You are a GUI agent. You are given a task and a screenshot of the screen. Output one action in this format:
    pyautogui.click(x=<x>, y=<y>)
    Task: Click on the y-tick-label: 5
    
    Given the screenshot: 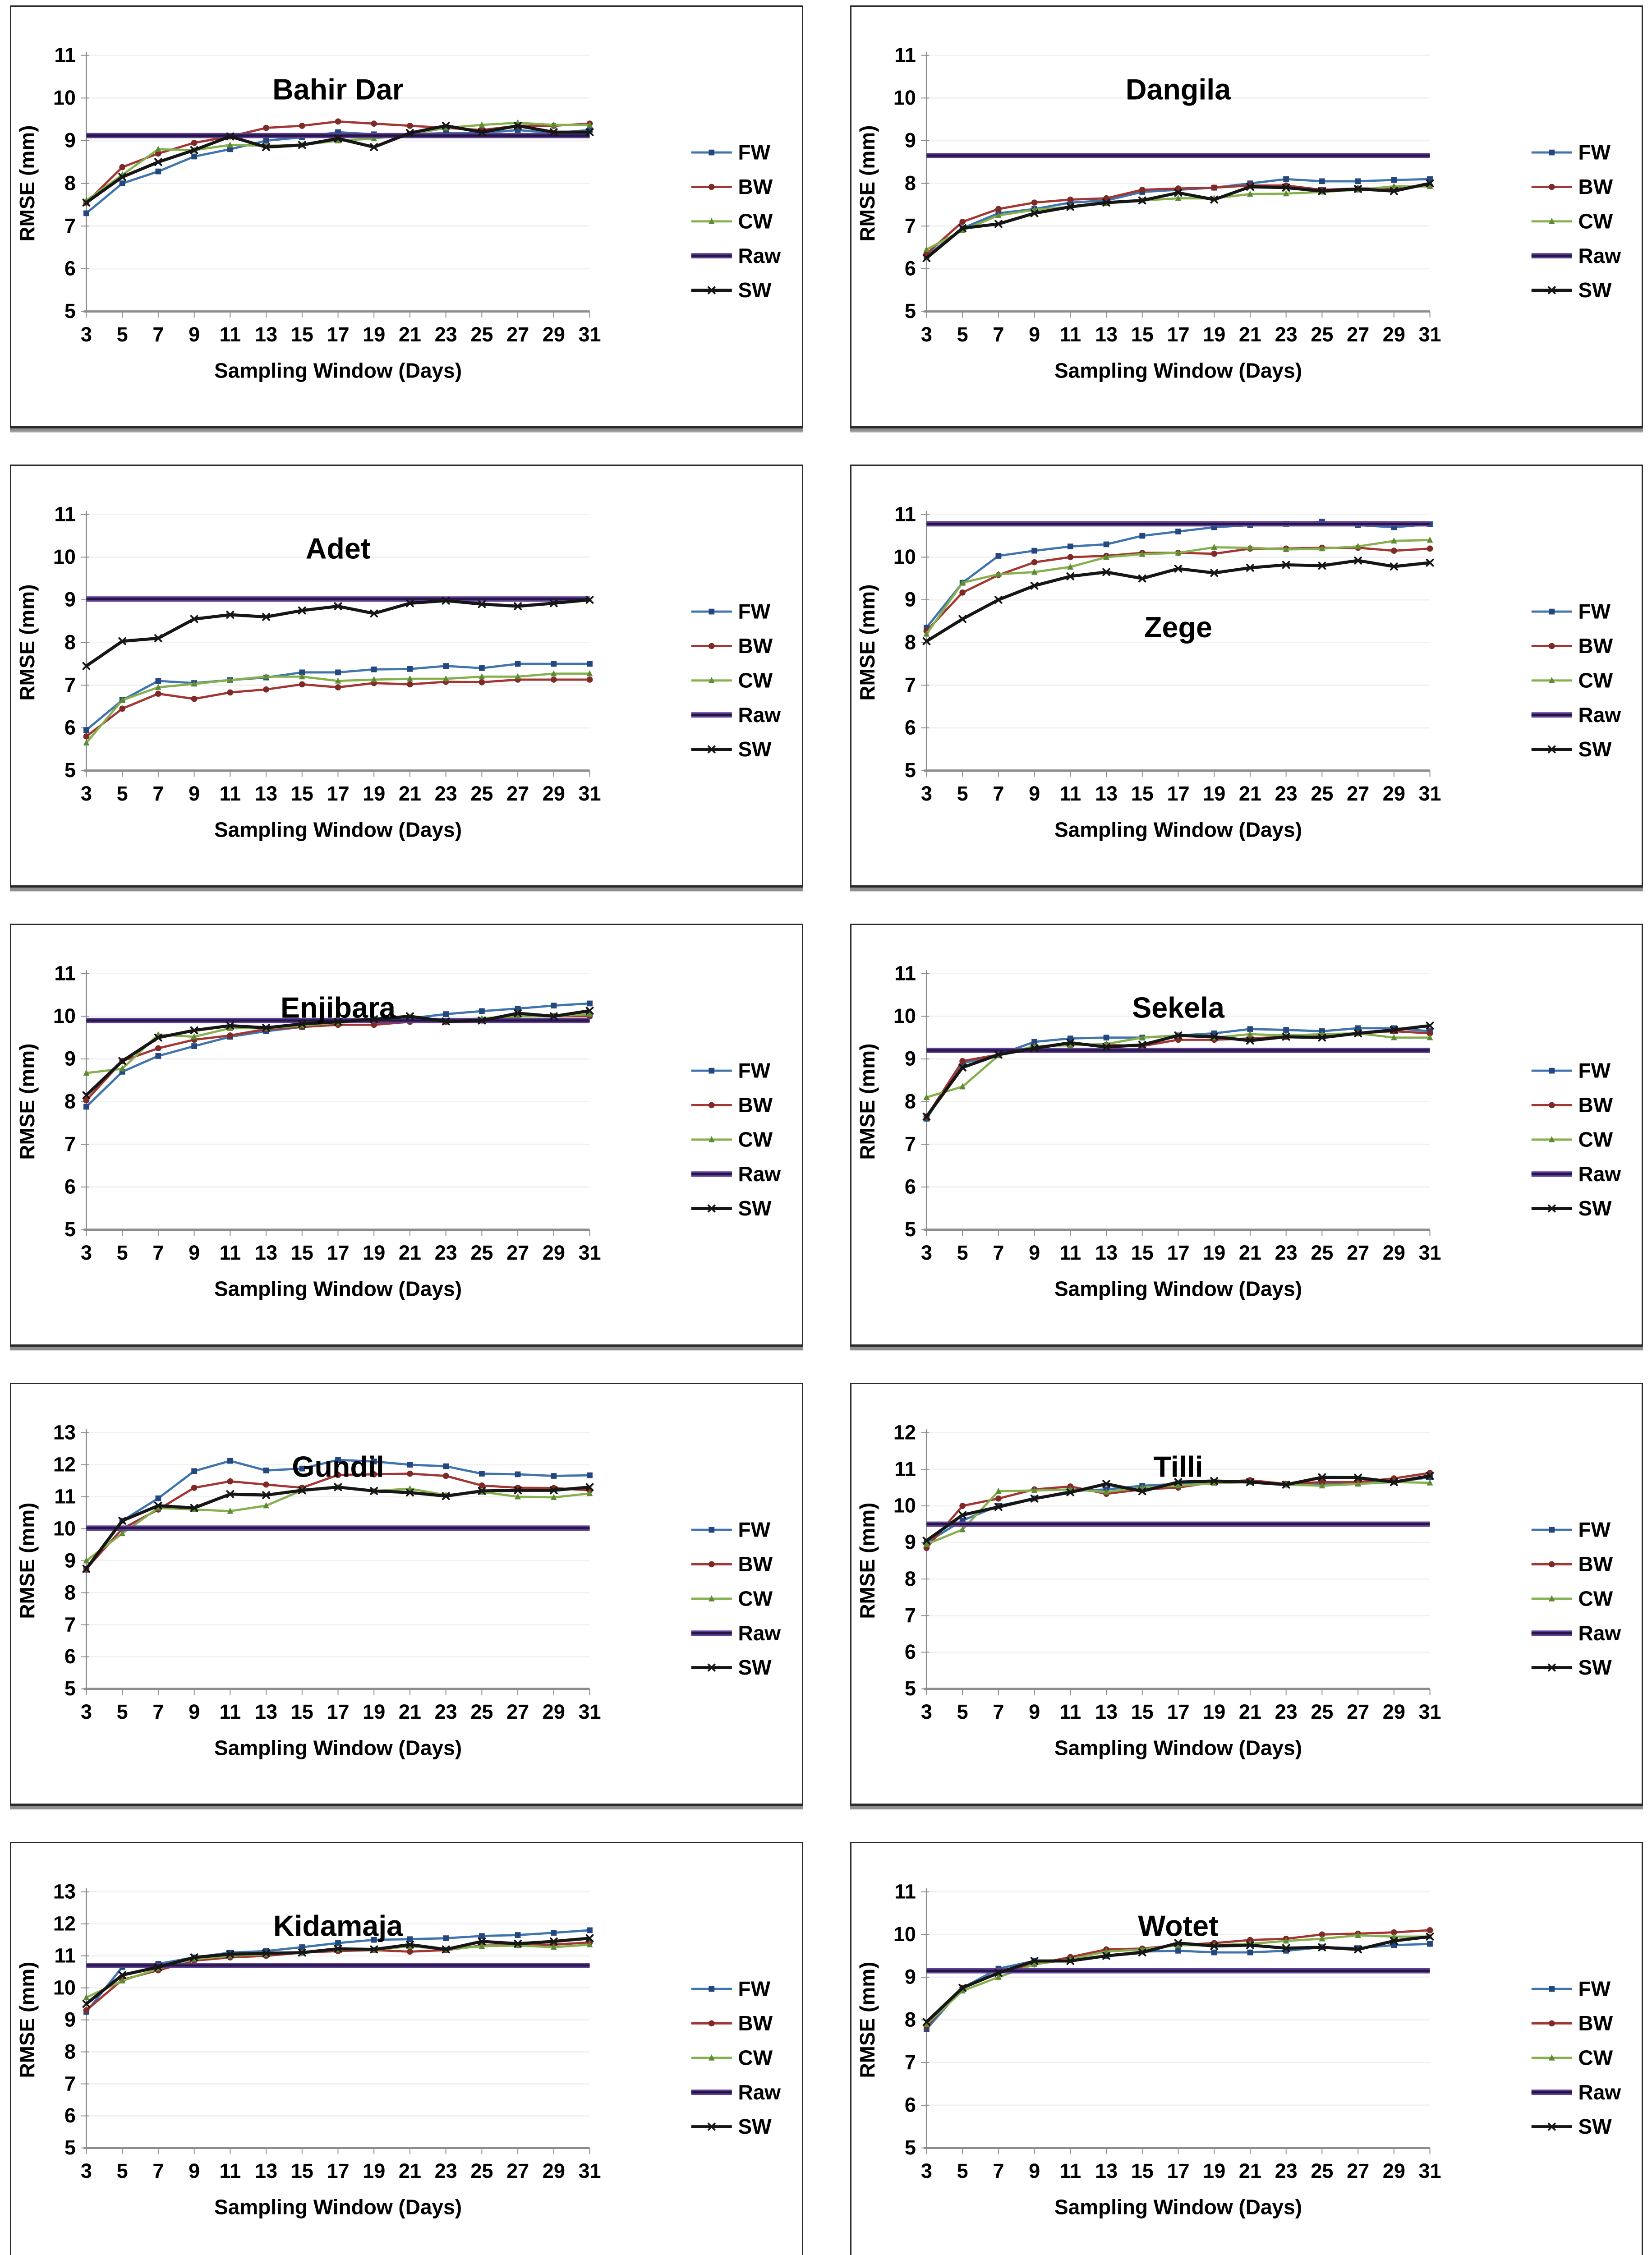 What is the action you would take?
    pyautogui.click(x=910, y=310)
    